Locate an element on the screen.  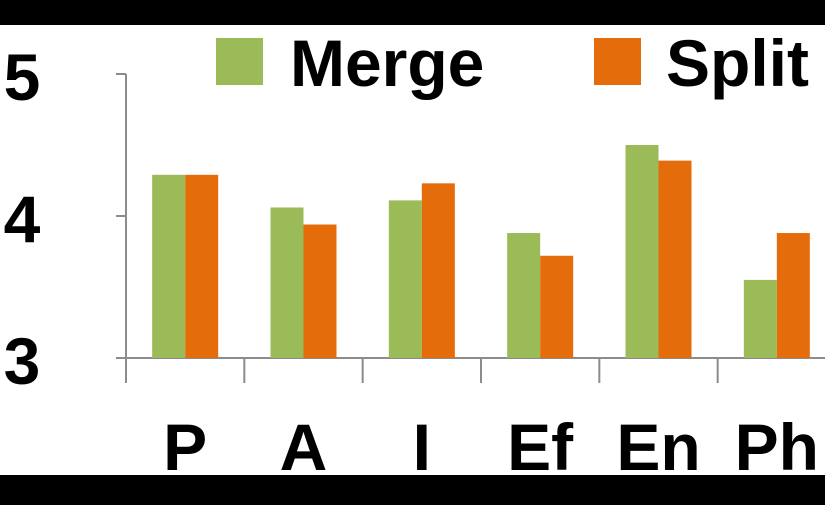
bar-merge-a is located at coordinates (287, 282).